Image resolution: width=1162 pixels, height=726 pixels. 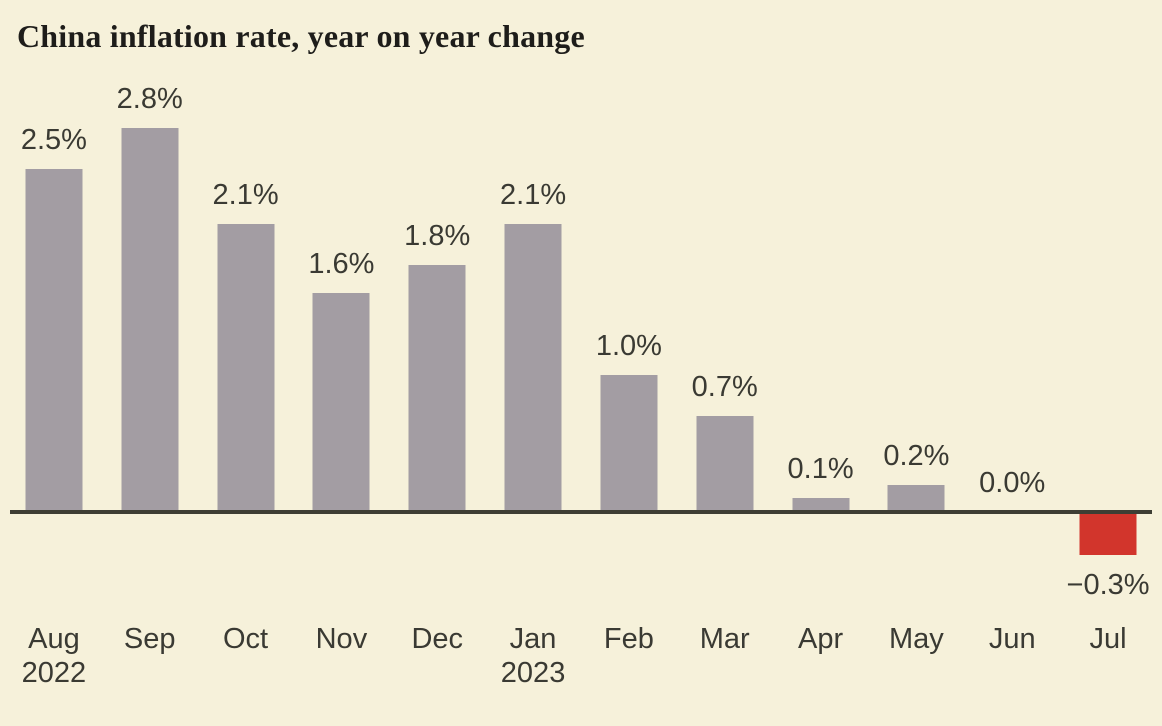 What do you see at coordinates (1012, 363) in the screenshot?
I see `bar-group-jun: 0.0% Jun` at bounding box center [1012, 363].